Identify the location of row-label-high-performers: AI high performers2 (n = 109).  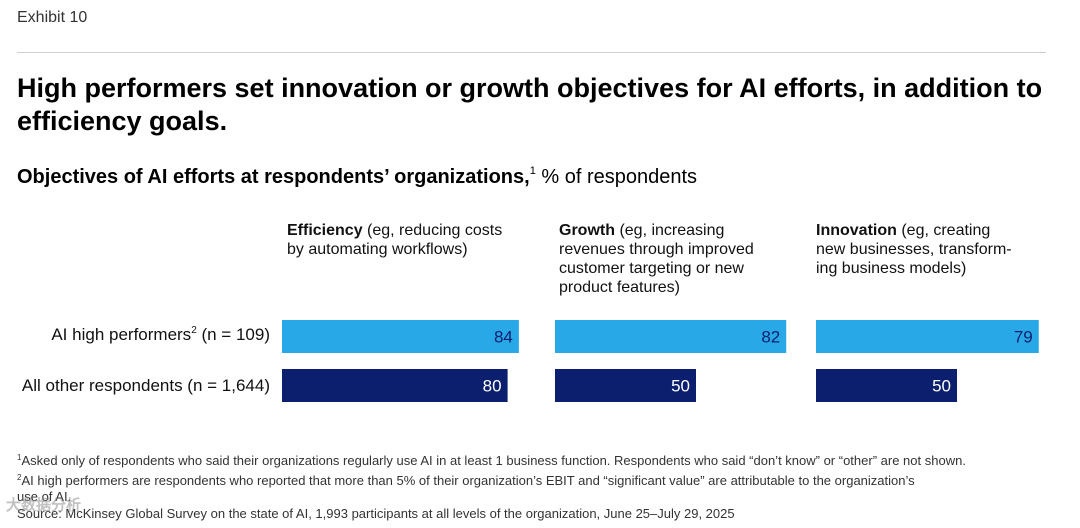
(135, 335).